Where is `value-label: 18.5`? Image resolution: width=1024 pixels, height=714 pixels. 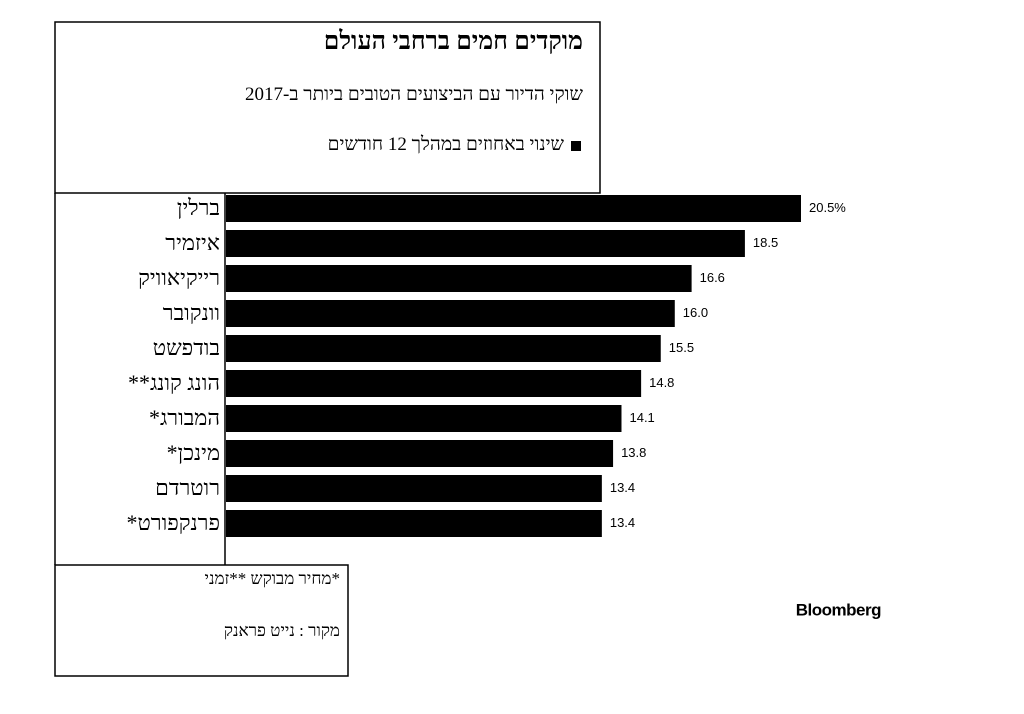 value-label: 18.5 is located at coordinates (765, 242).